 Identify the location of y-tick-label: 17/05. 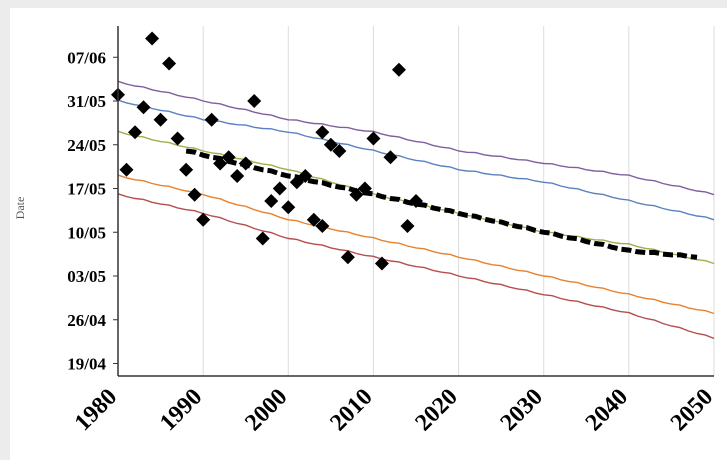
(86, 189).